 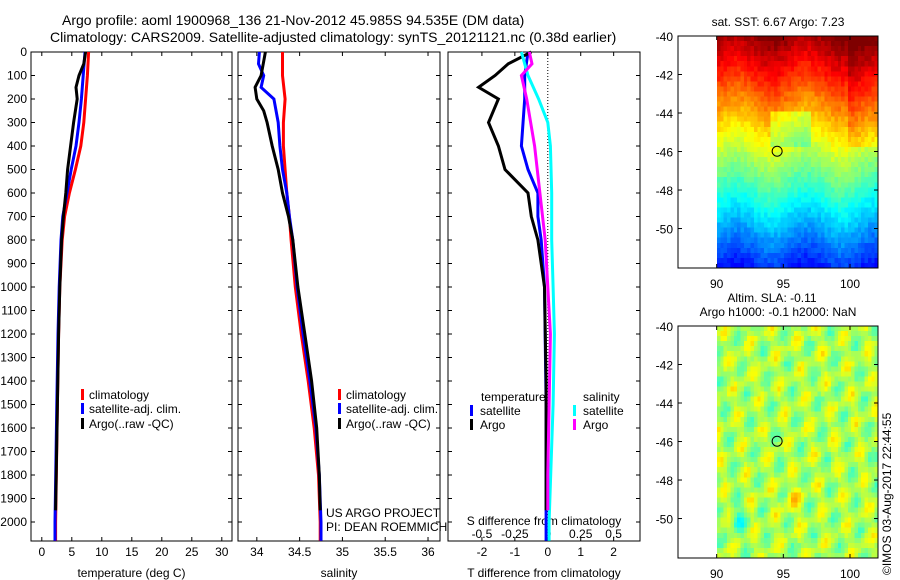 What do you see at coordinates (343, 552) in the screenshot?
I see `x-tick-label: 35` at bounding box center [343, 552].